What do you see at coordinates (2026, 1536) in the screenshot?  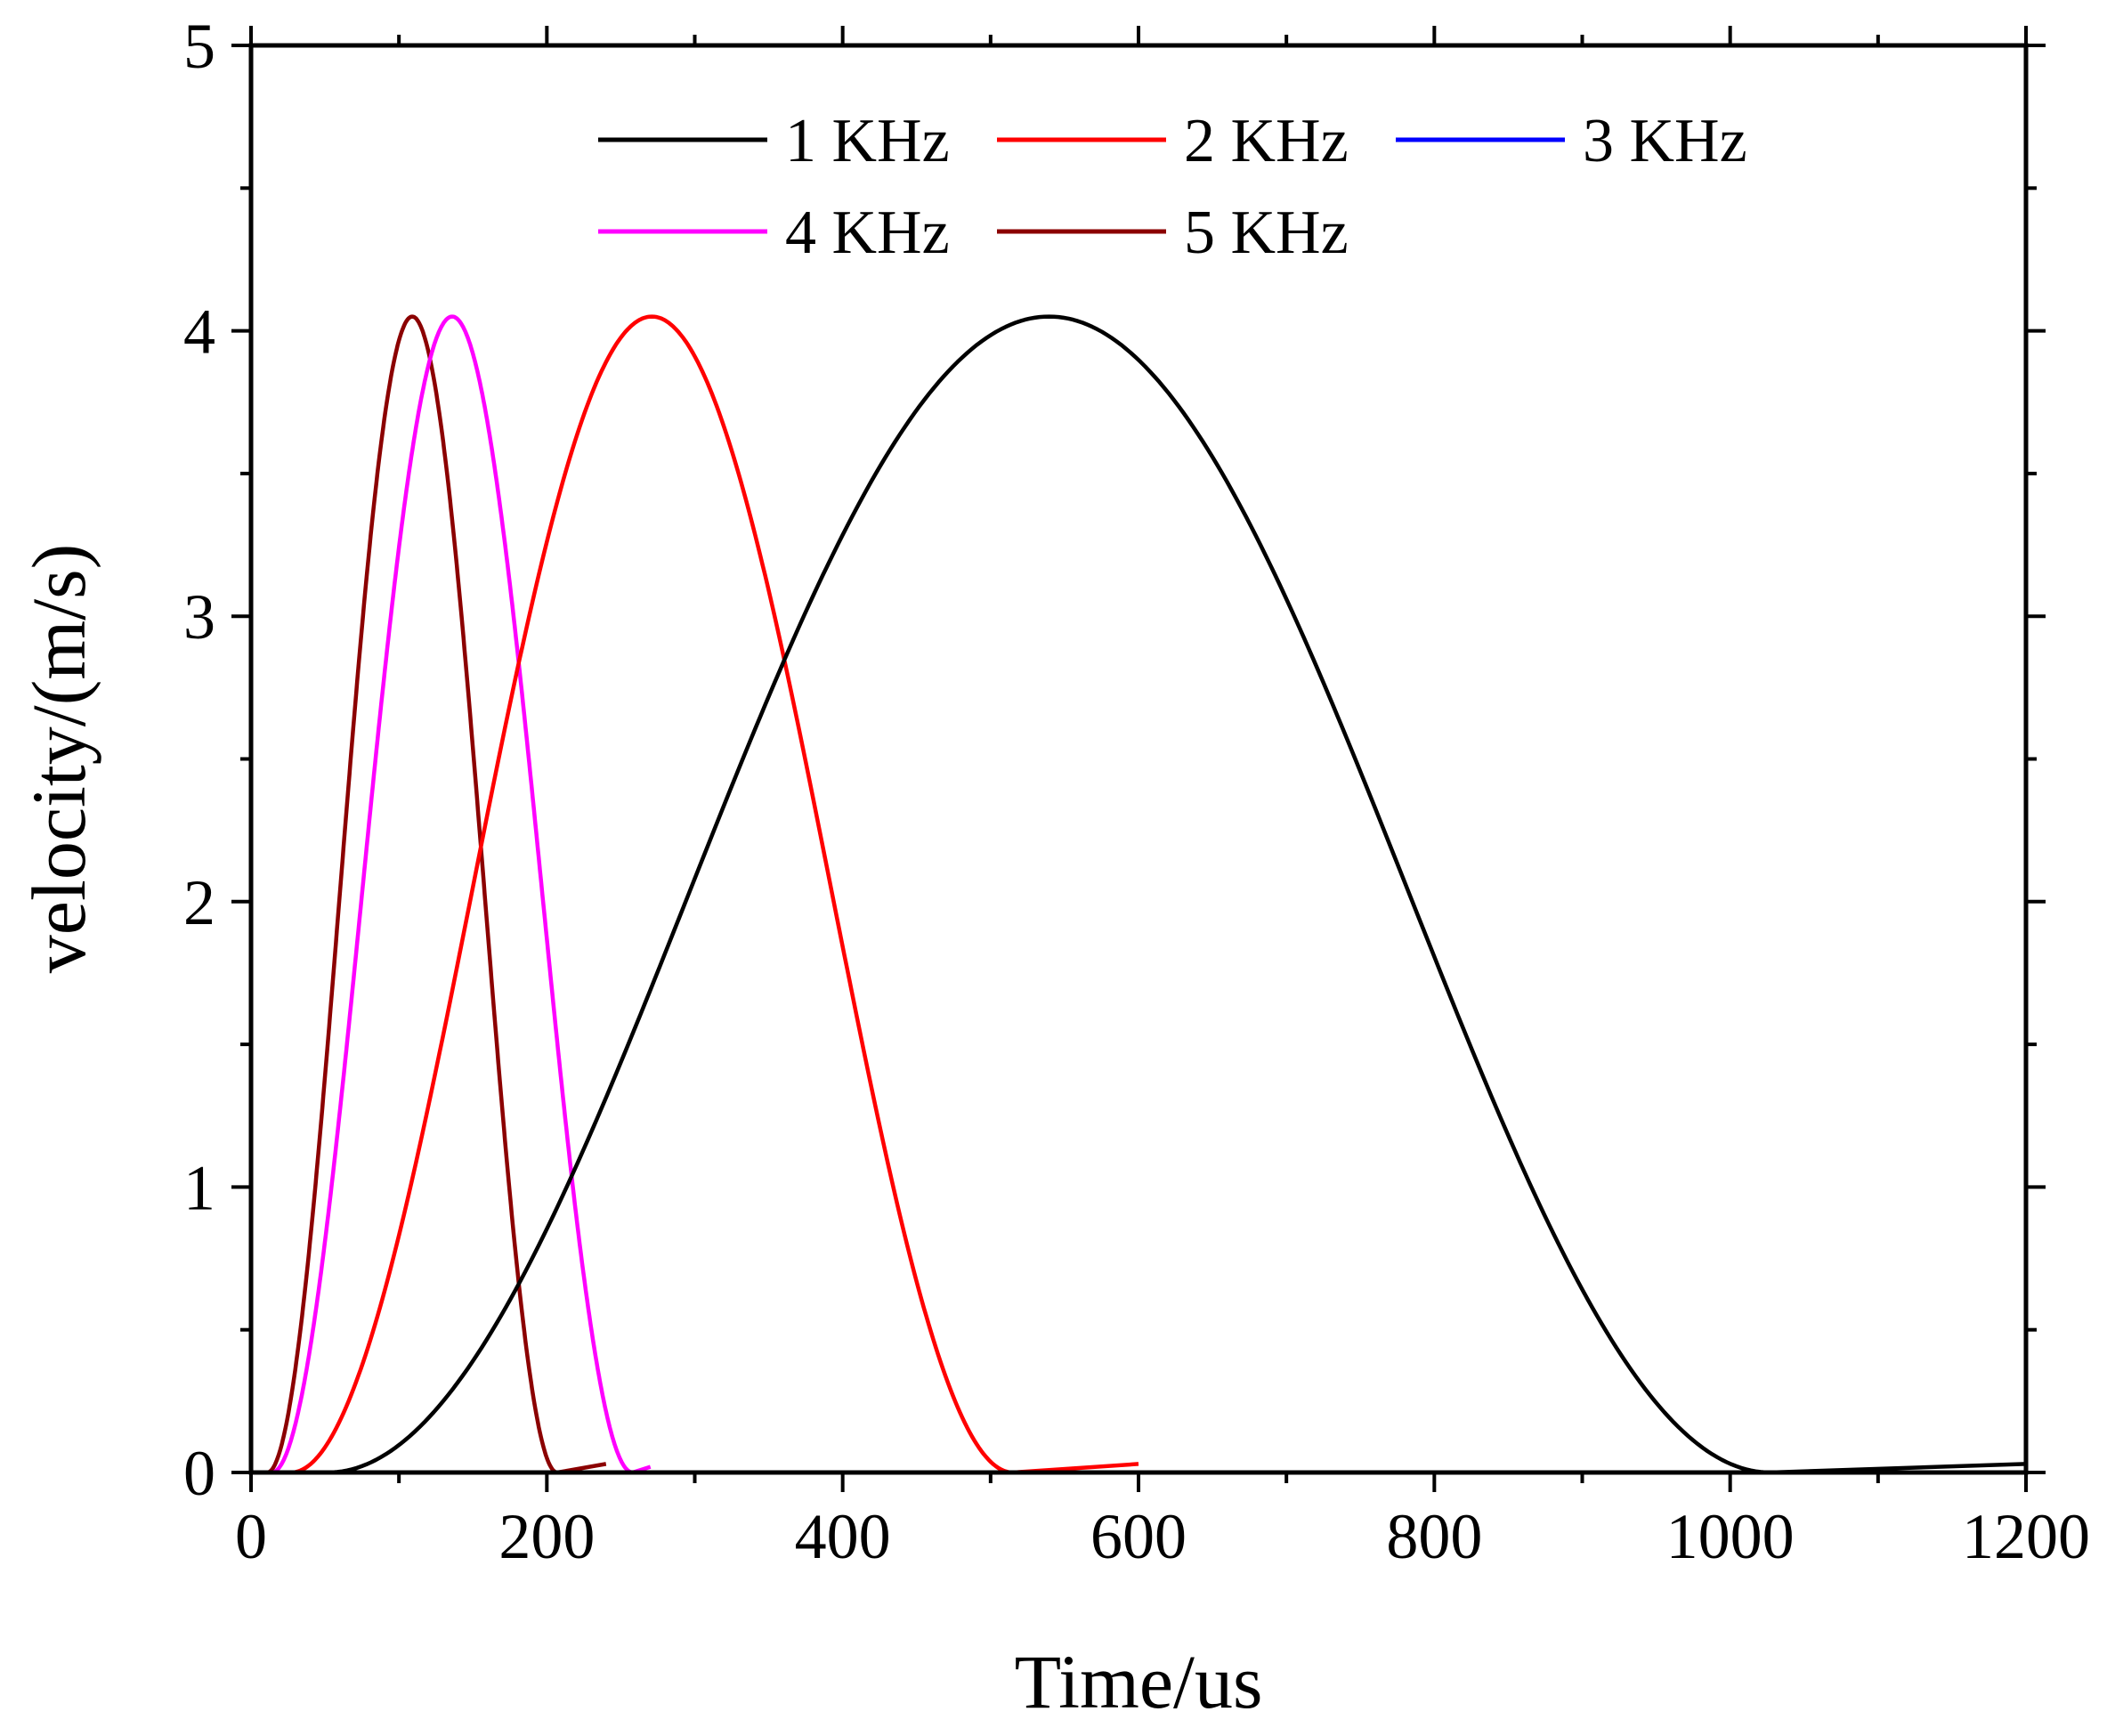 I see `x-tick-label: 1200` at bounding box center [2026, 1536].